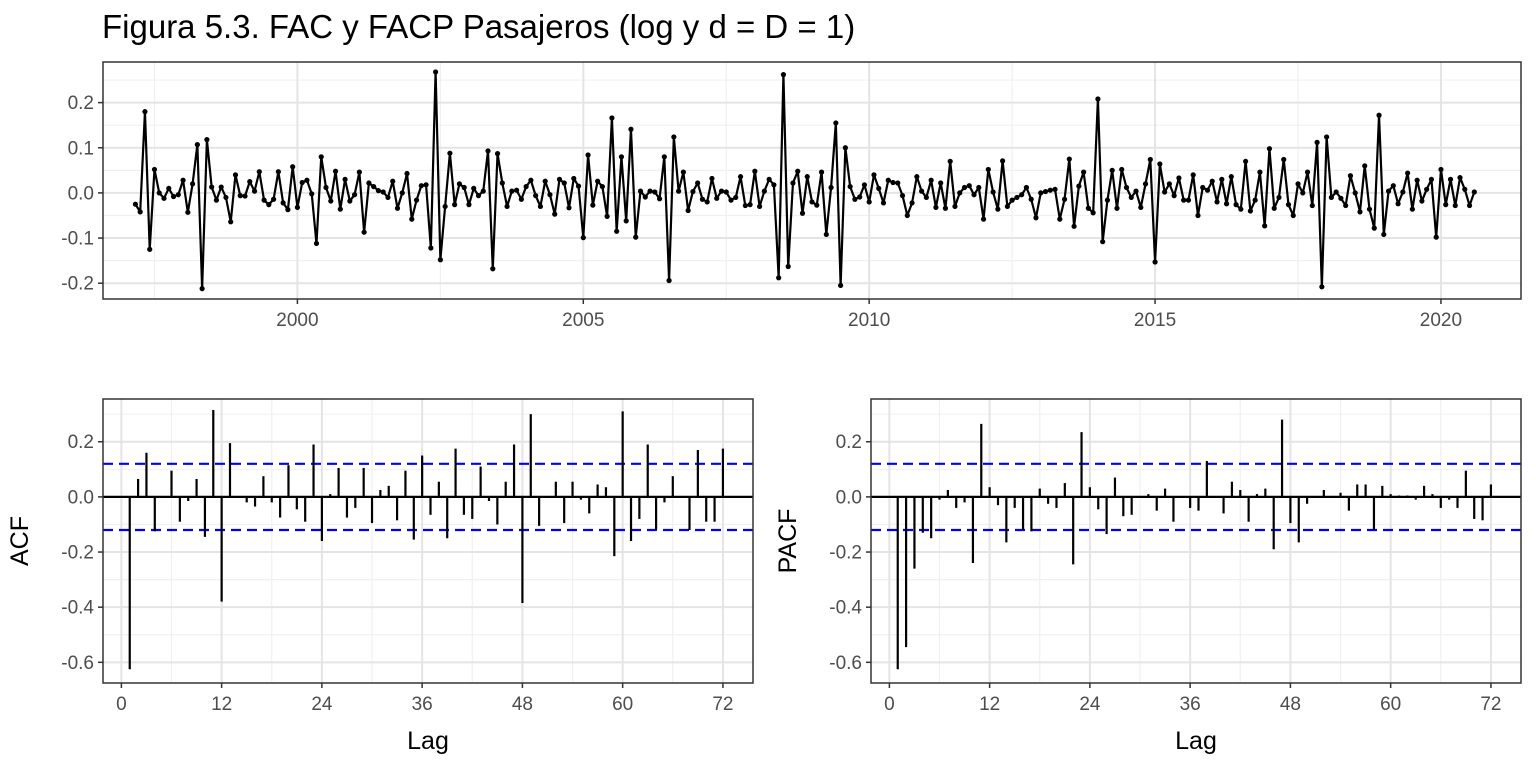  What do you see at coordinates (1490, 704) in the screenshot?
I see `x-tick-label: 72` at bounding box center [1490, 704].